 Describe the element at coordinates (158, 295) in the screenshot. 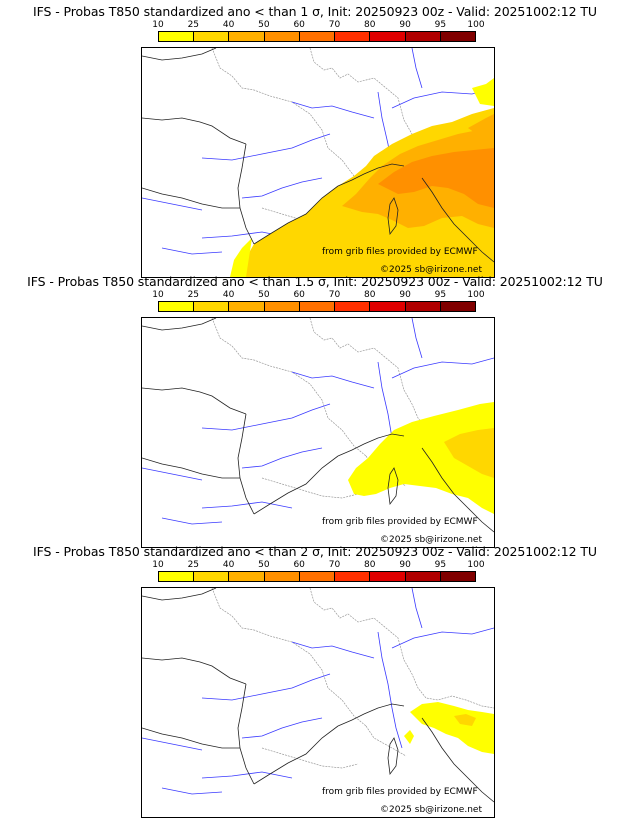

I see `colorbar-tick: 10` at that location.